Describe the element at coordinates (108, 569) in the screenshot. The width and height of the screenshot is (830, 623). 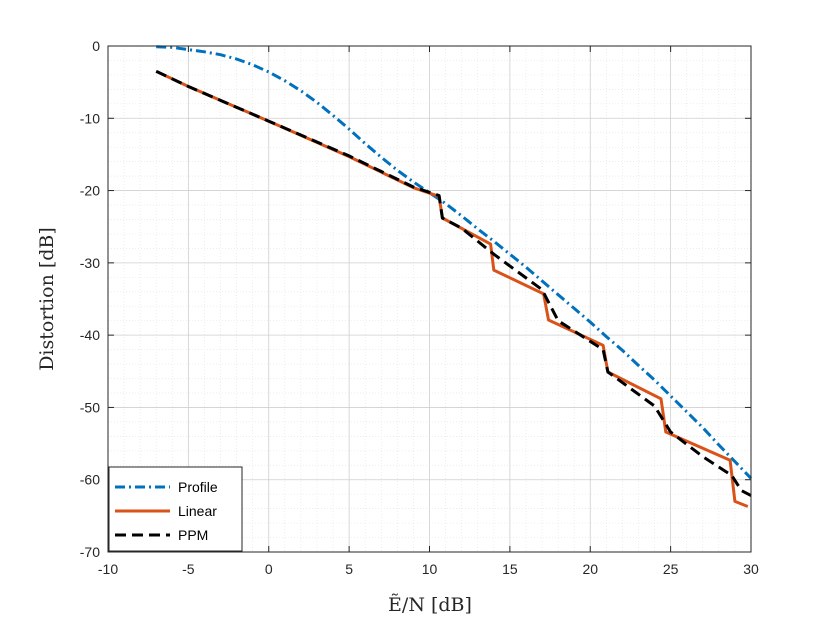
I see `x-tick-label: -10` at that location.